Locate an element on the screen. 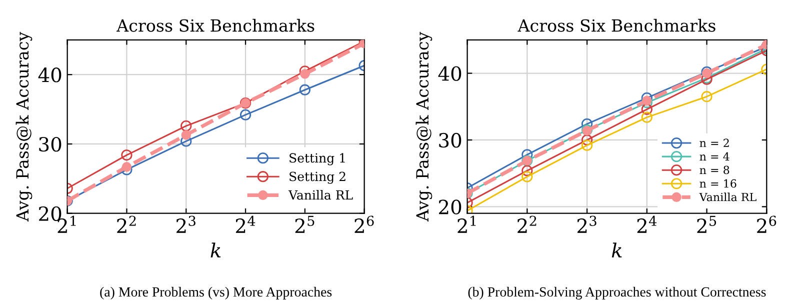  legend-label: n = 8 is located at coordinates (715, 170).